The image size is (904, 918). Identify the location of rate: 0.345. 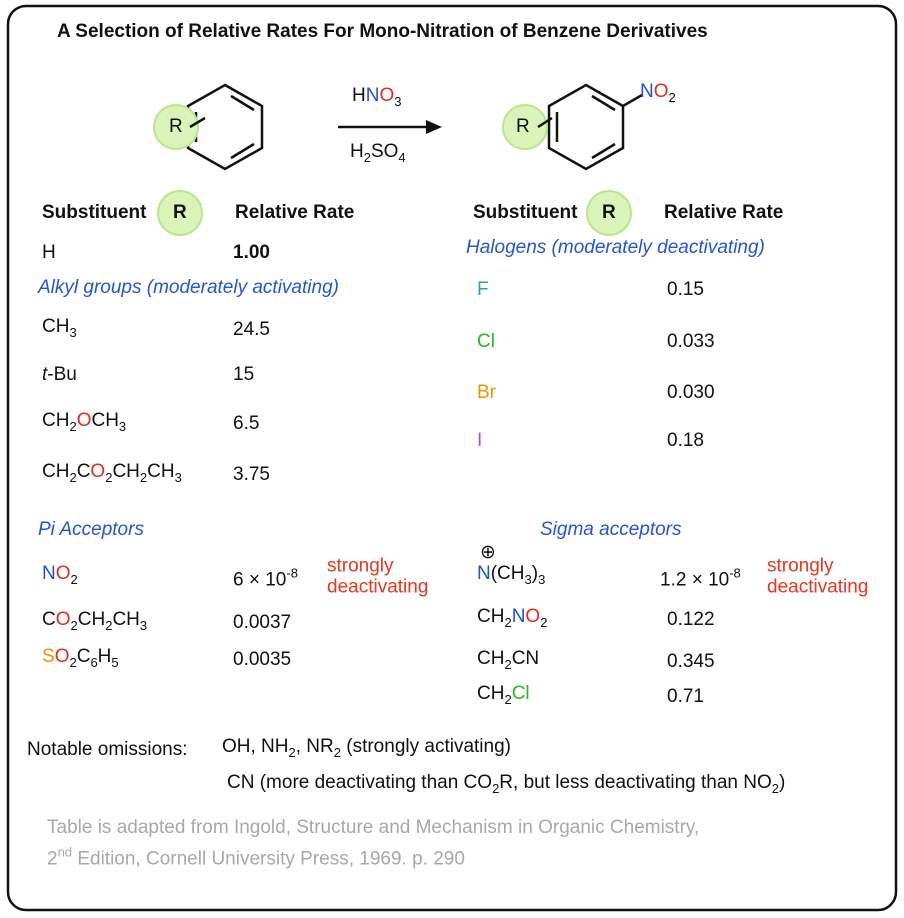
(691, 662).